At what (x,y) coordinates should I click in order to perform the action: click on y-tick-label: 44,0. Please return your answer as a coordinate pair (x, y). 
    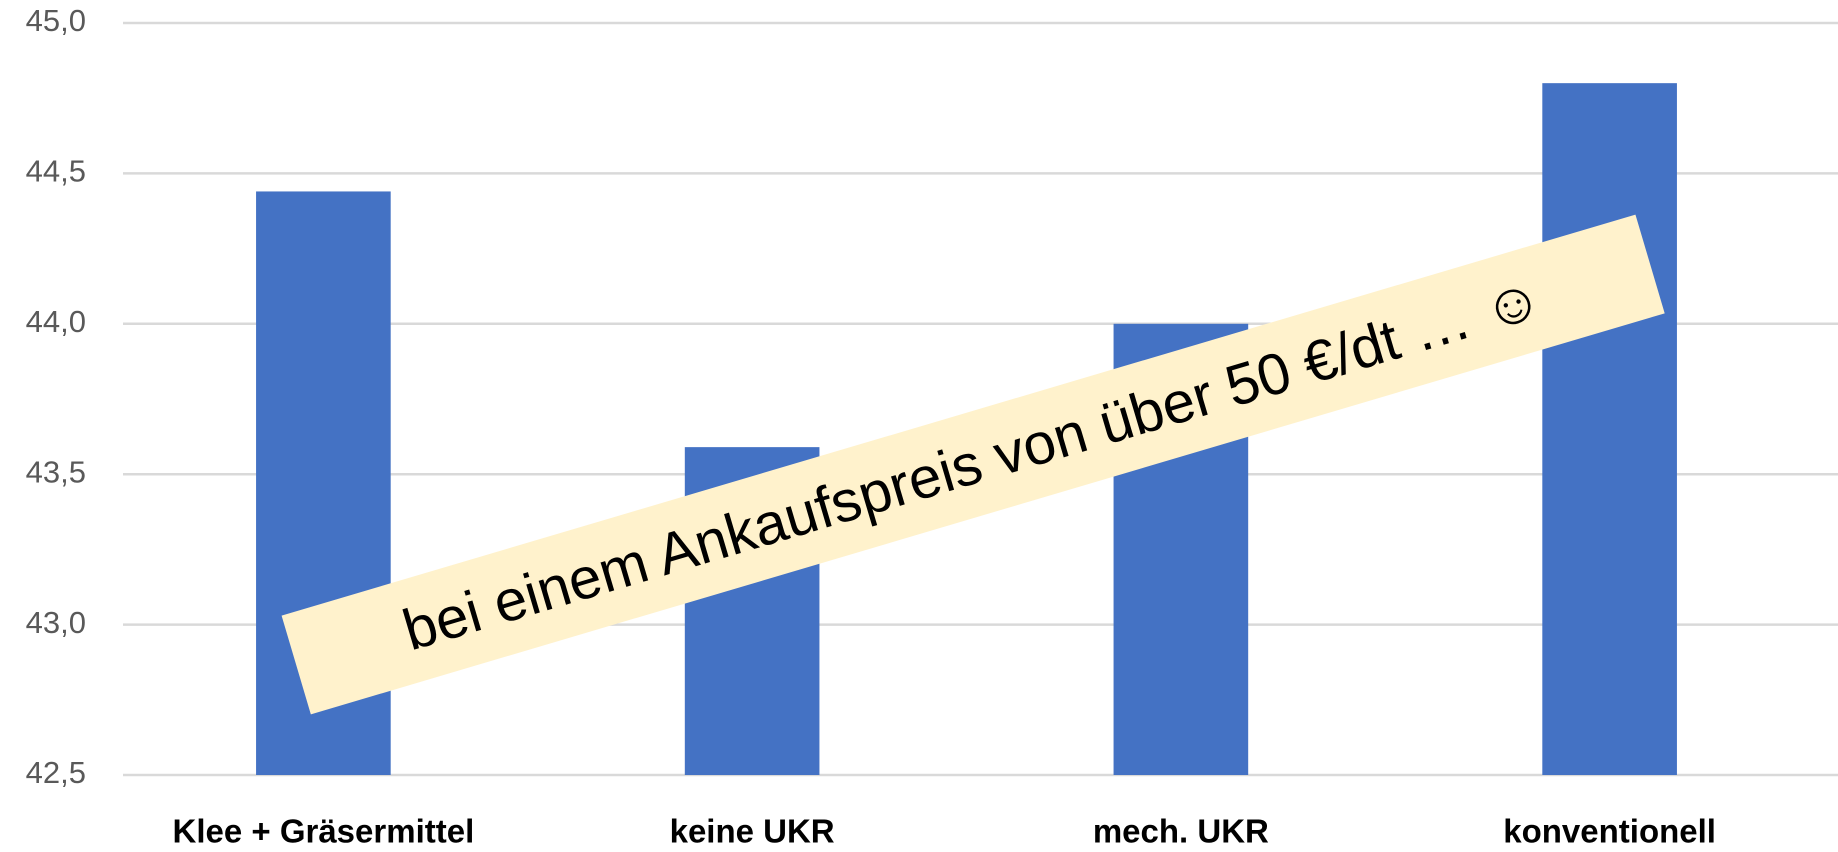
    Looking at the image, I should click on (56, 321).